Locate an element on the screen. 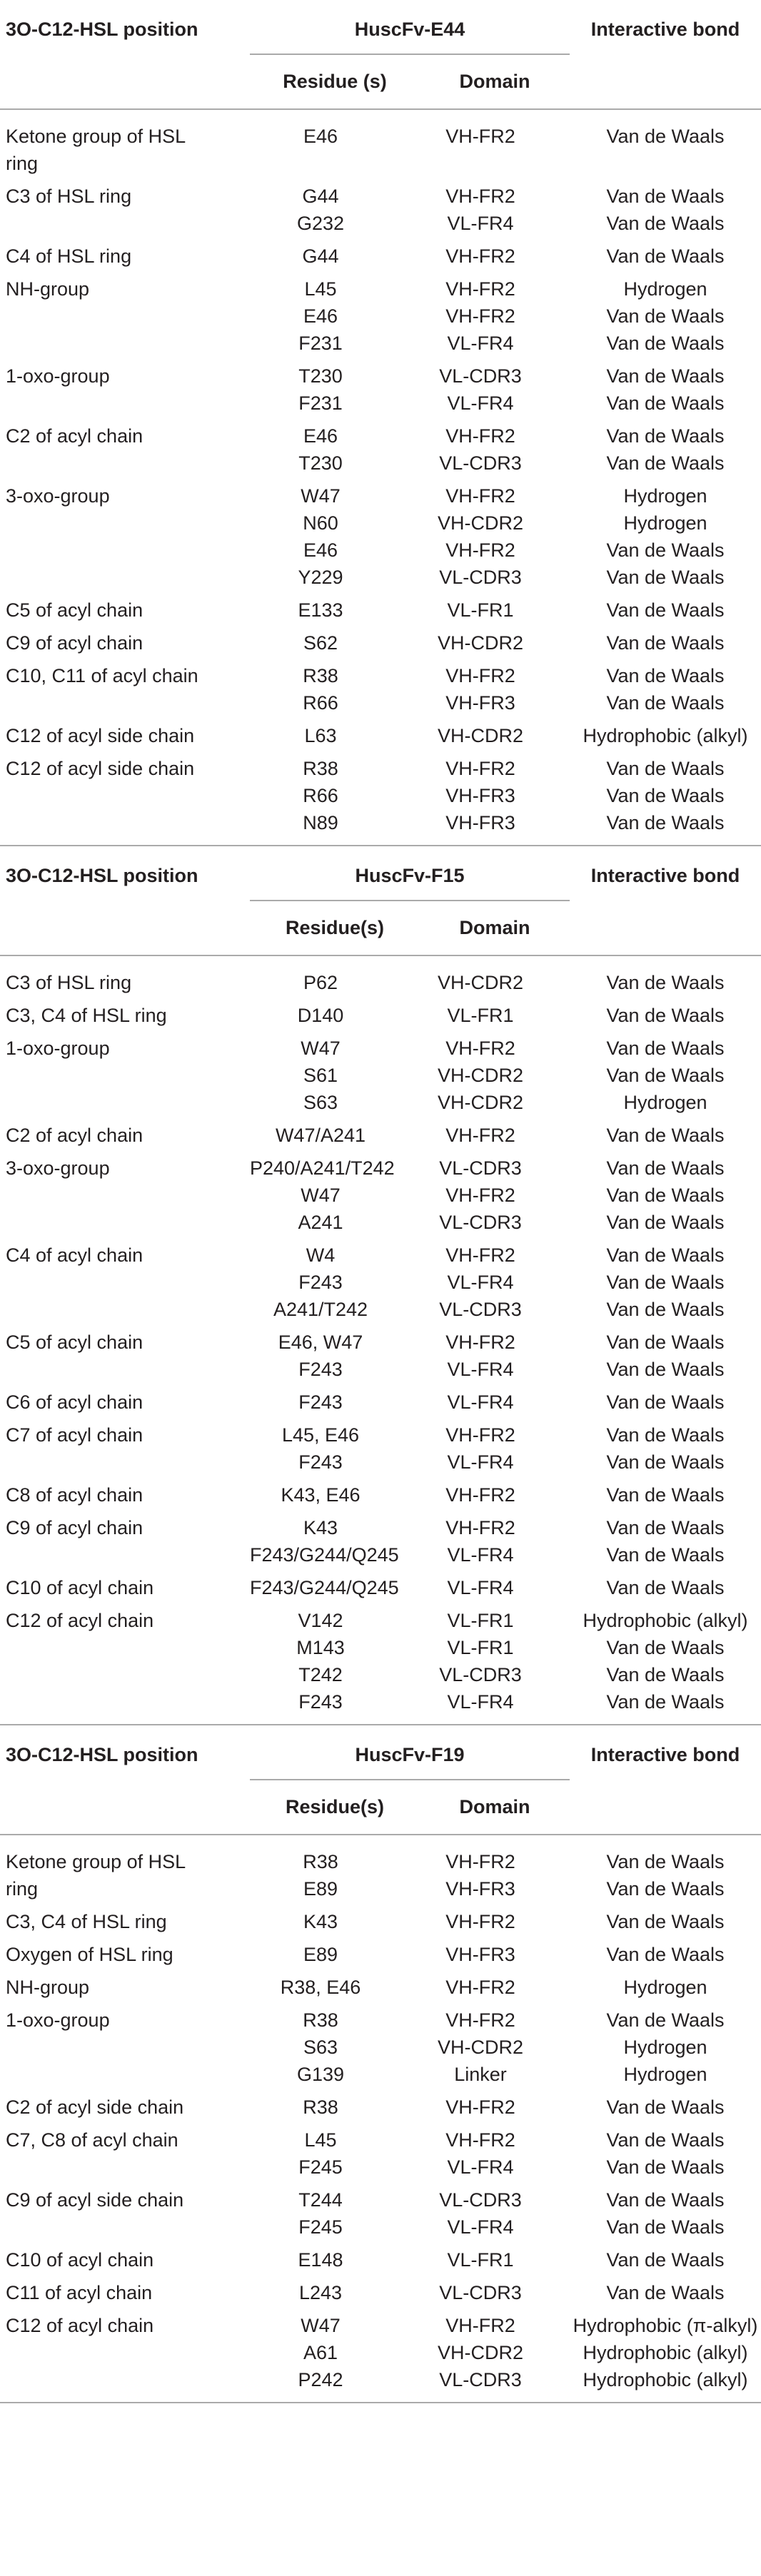 The height and width of the screenshot is (2576, 761). residue-cell: S62 is located at coordinates (320, 643).